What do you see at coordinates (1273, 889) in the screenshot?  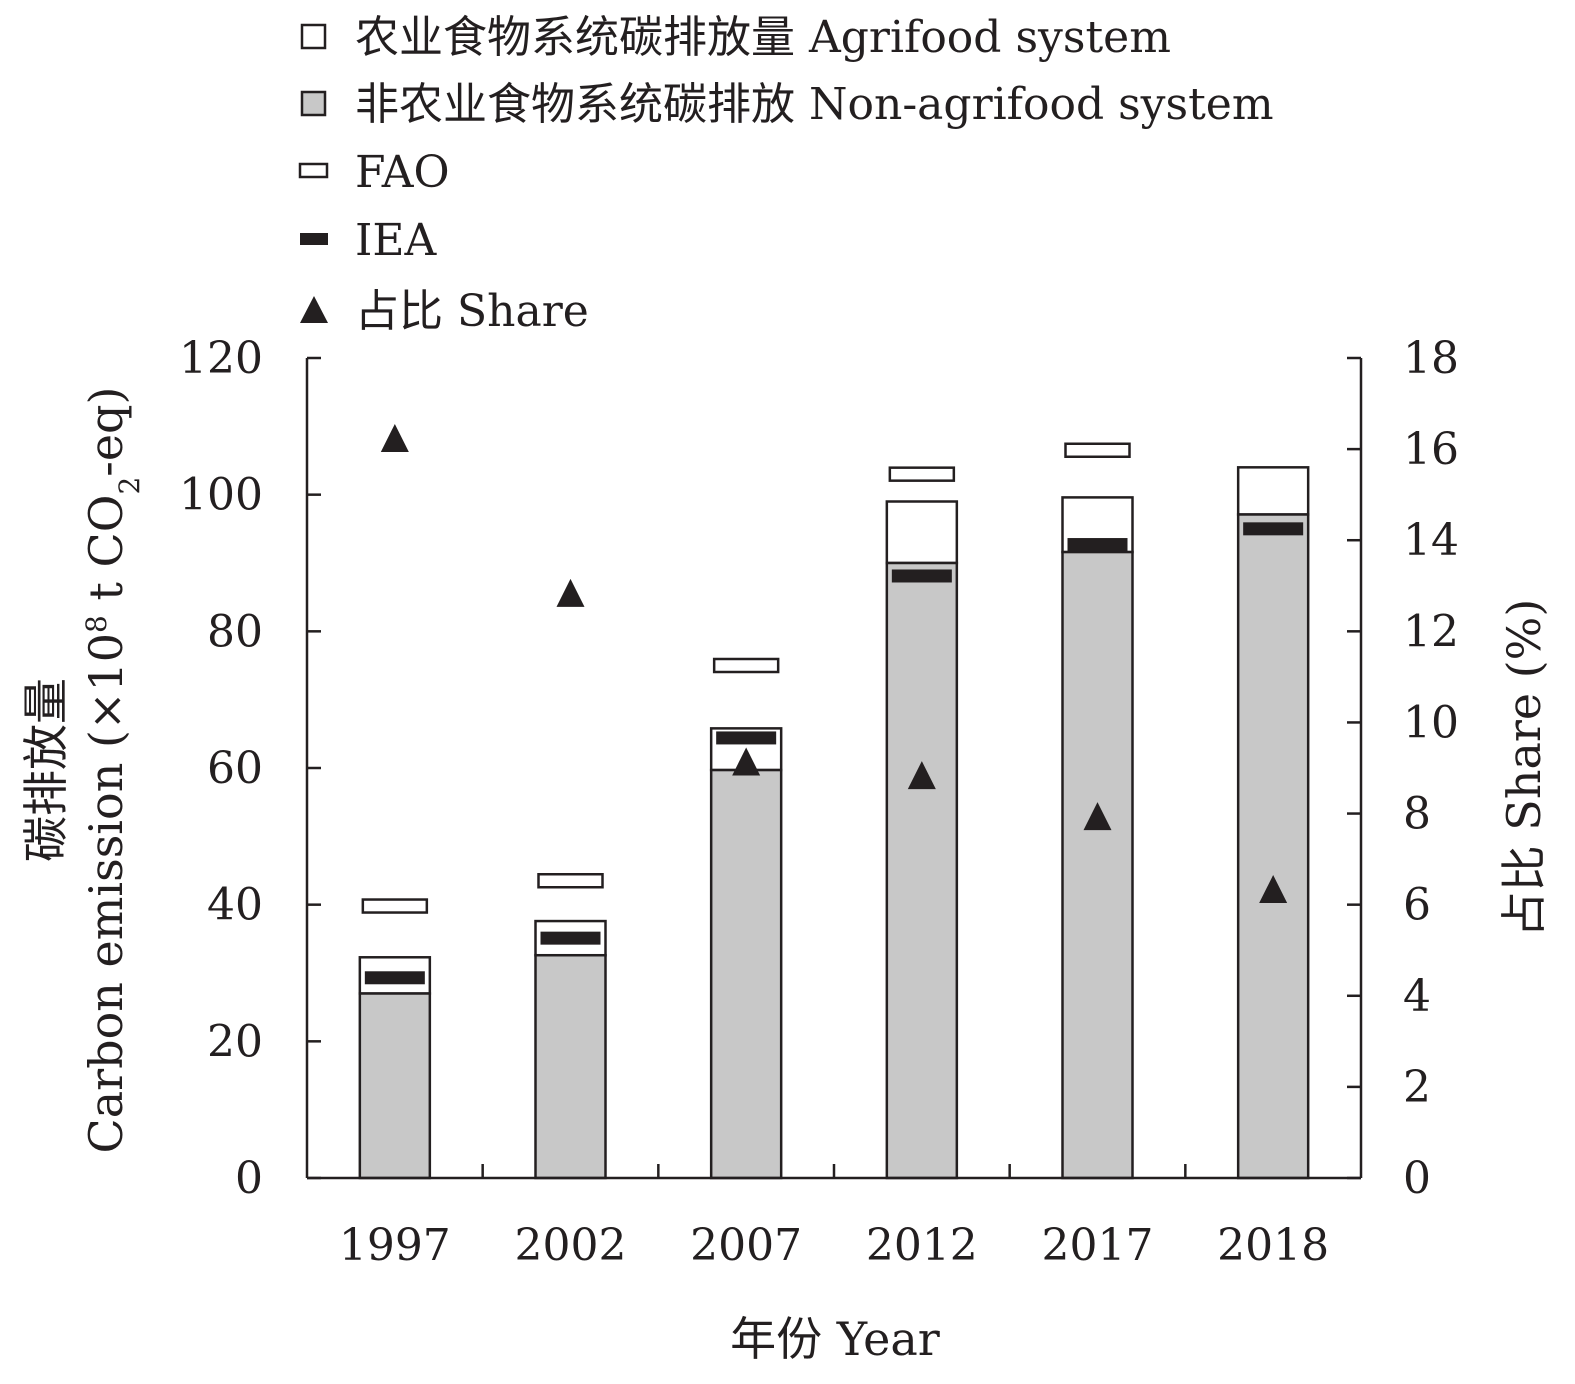 I see `marker-share-2018` at bounding box center [1273, 889].